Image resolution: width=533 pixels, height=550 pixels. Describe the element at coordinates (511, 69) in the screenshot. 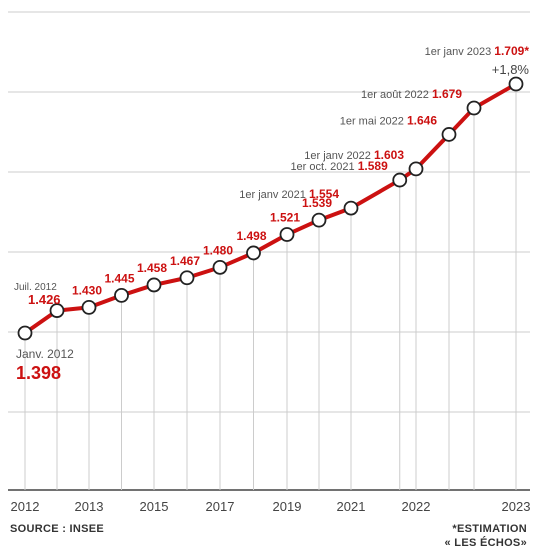

I see `change-label: +1,8%` at that location.